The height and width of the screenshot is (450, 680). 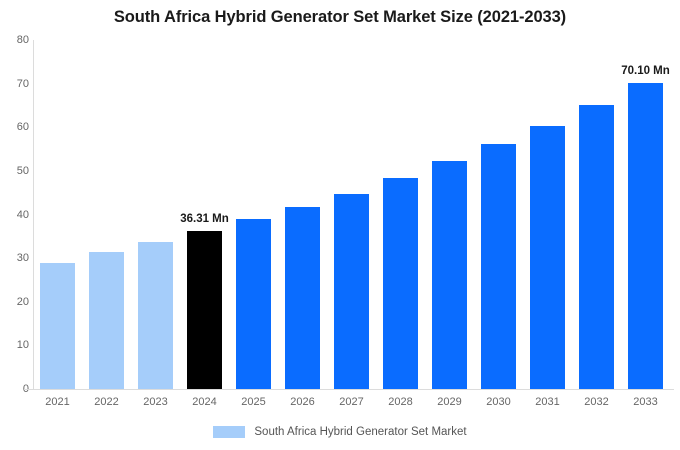 What do you see at coordinates (498, 402) in the screenshot?
I see `x-axis-tick-2030: 2030` at bounding box center [498, 402].